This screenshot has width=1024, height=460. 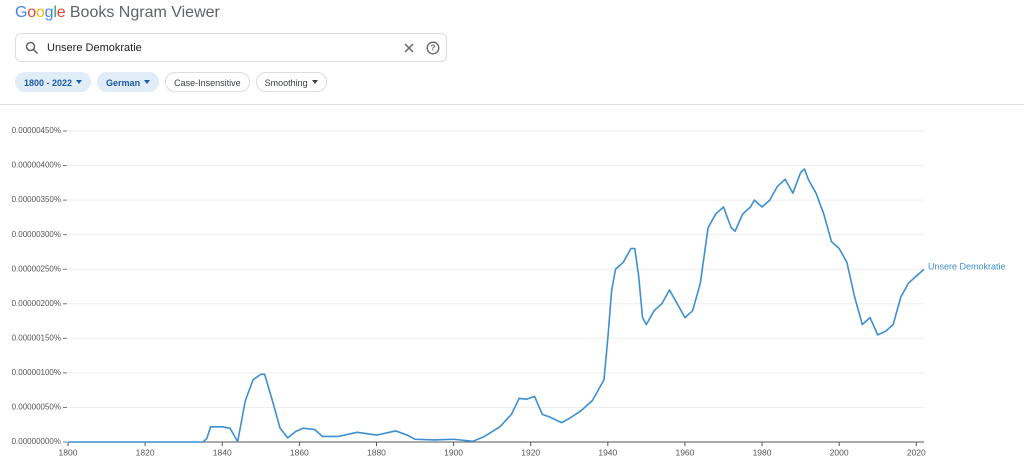 I want to click on x-tick-label: 1940, so click(x=607, y=452).